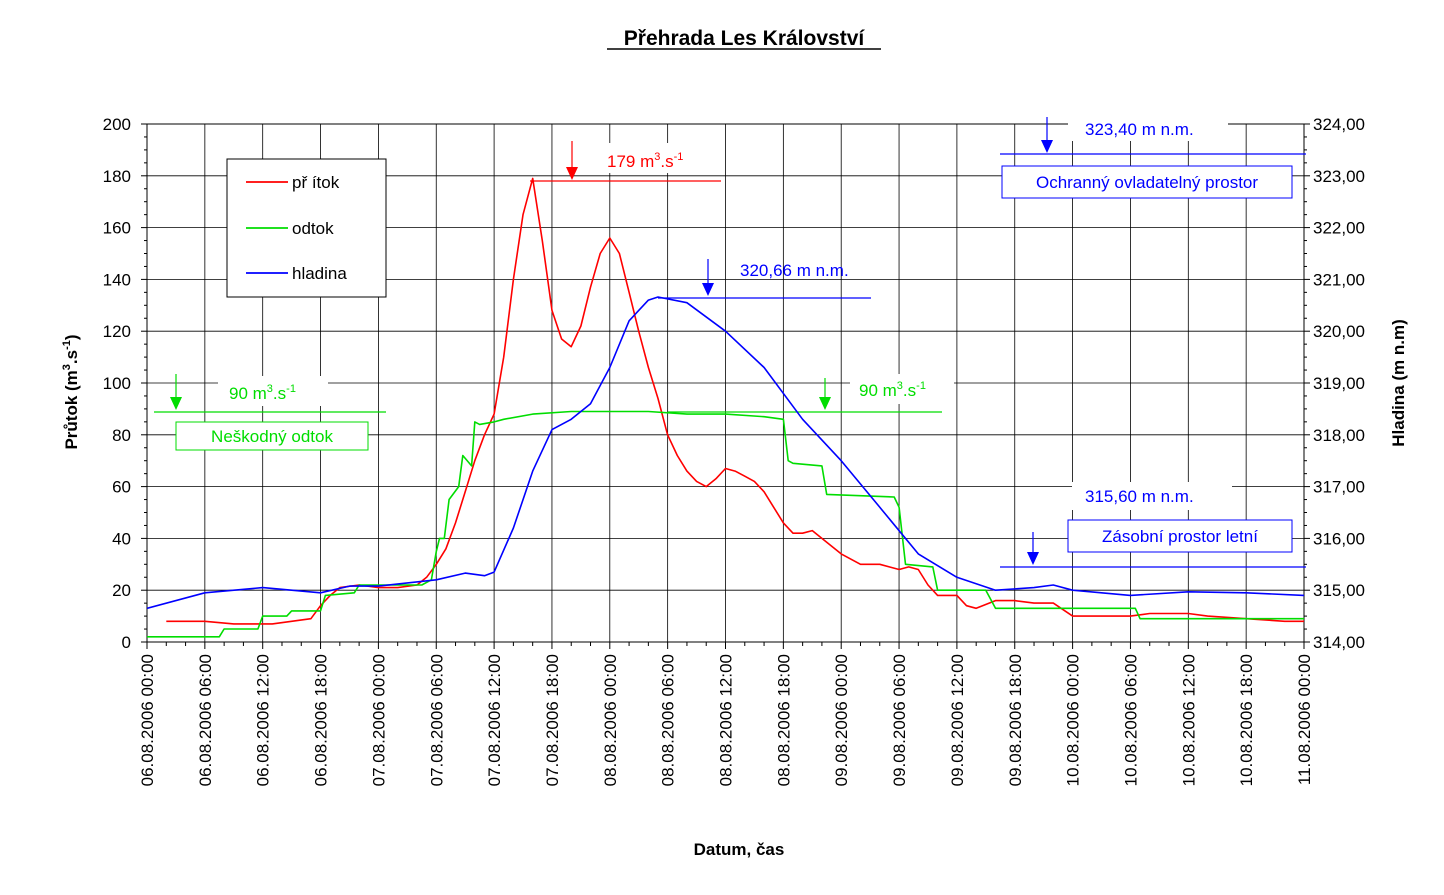 The width and height of the screenshot is (1444, 895). I want to click on x-axis-label: Datum, čas, so click(739, 849).